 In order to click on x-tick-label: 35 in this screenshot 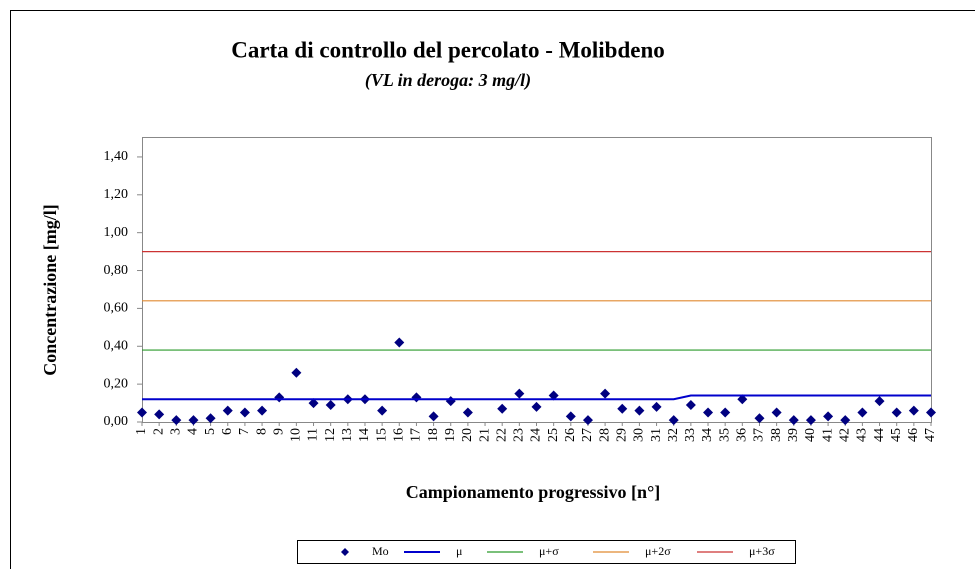, I will do `click(724, 435)`.